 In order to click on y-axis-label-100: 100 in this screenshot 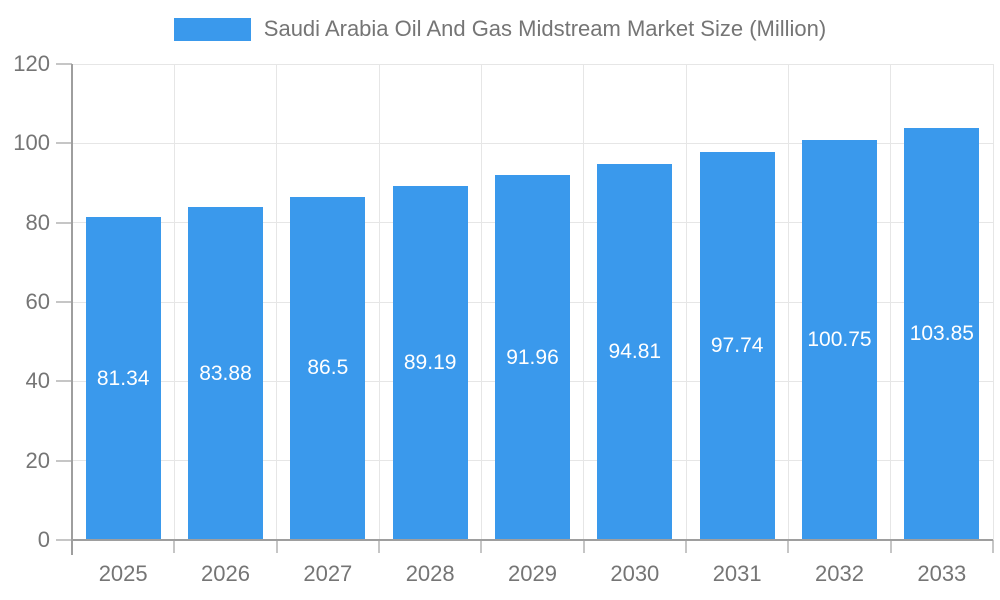, I will do `click(31, 143)`.